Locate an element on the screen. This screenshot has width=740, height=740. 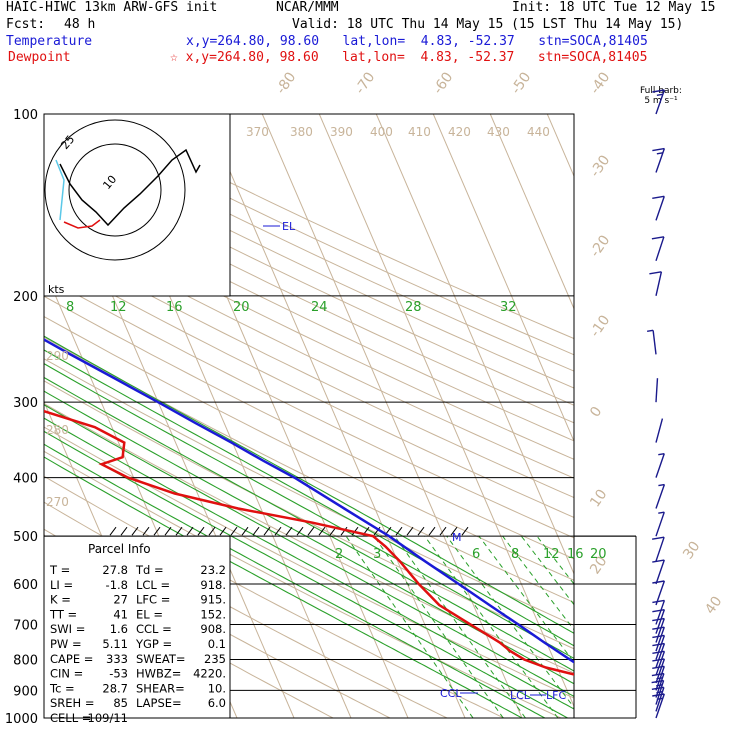
dry-adiabat-label: 290 is located at coordinates (57, 356).